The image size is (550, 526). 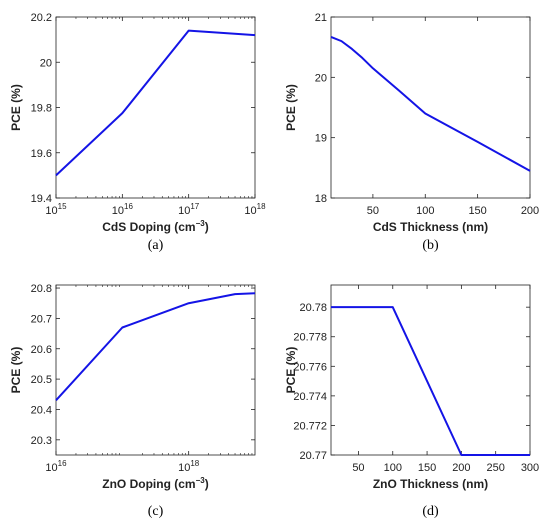 What do you see at coordinates (41, 109) in the screenshot?
I see `y-tick-label: 19.8` at bounding box center [41, 109].